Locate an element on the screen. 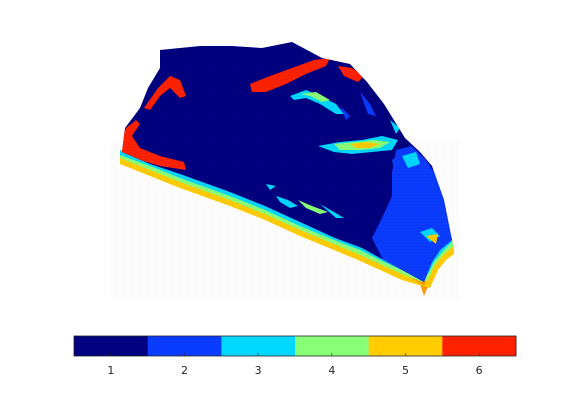  colorbar-tick-label-3: 3 is located at coordinates (258, 370).